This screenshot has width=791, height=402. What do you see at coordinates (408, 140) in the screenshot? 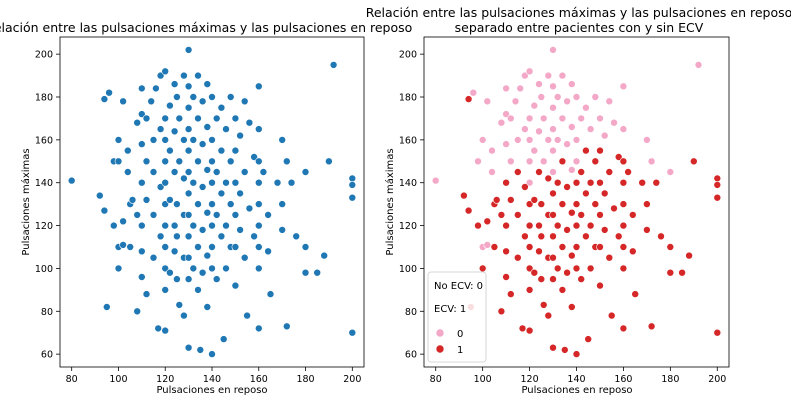
I see `chart-right-y-tick-label: 160` at bounding box center [408, 140].